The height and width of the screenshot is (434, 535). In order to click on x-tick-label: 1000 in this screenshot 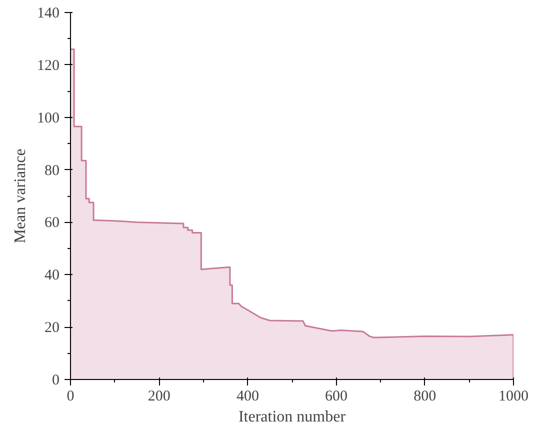, I will do `click(513, 396)`.